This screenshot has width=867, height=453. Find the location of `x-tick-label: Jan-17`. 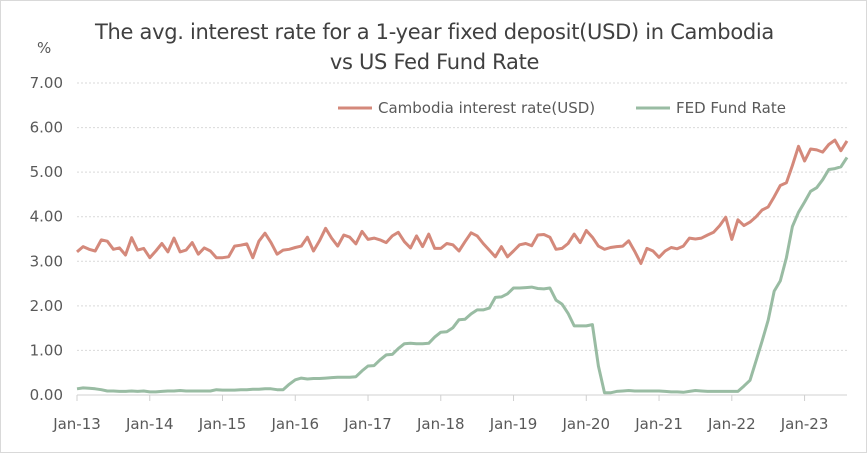

x-tick-label: Jan-17 is located at coordinates (367, 424).